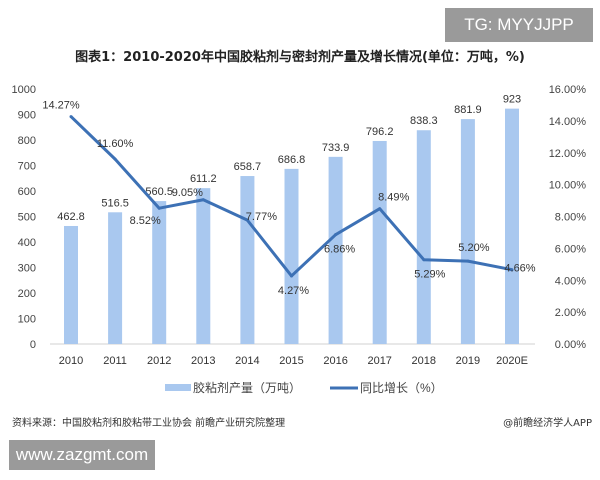 The width and height of the screenshot is (600, 480). I want to click on bar-label: 881.9, so click(468, 110).